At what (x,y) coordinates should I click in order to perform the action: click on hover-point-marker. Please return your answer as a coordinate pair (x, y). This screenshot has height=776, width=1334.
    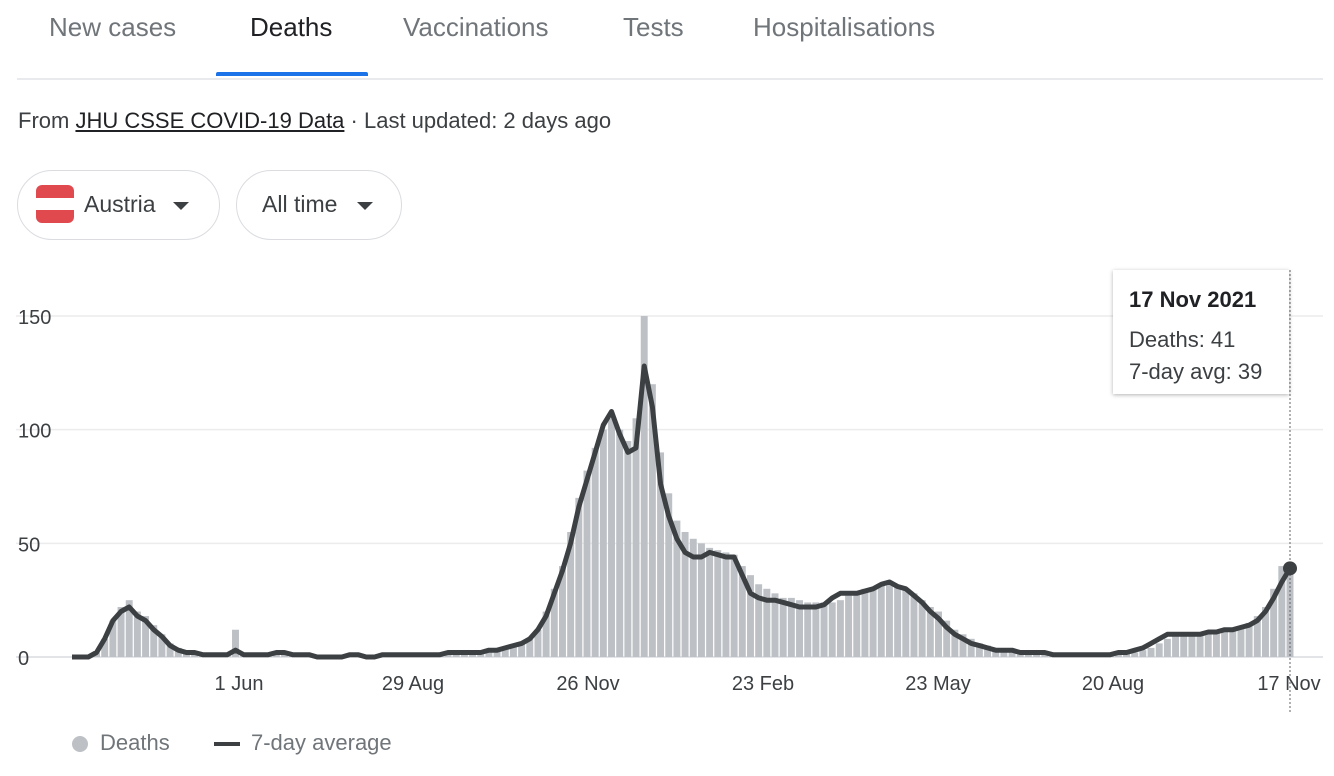
    Looking at the image, I should click on (1290, 568).